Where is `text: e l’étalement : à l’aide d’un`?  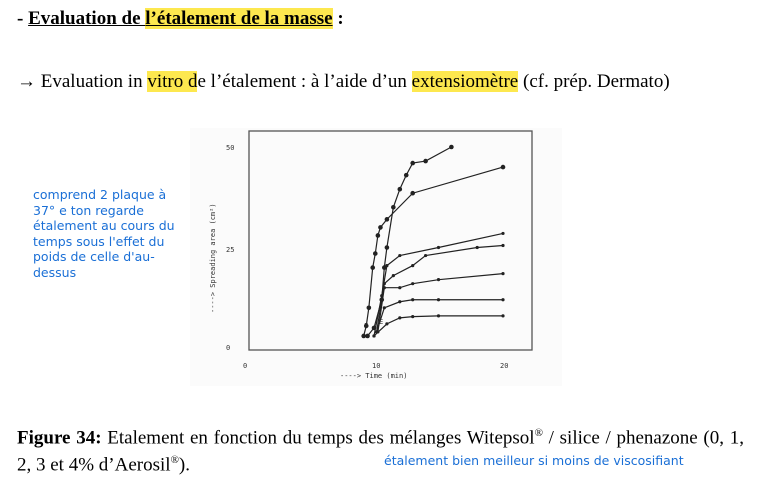
text: e l’étalement : à l’aide d’un is located at coordinates (304, 81).